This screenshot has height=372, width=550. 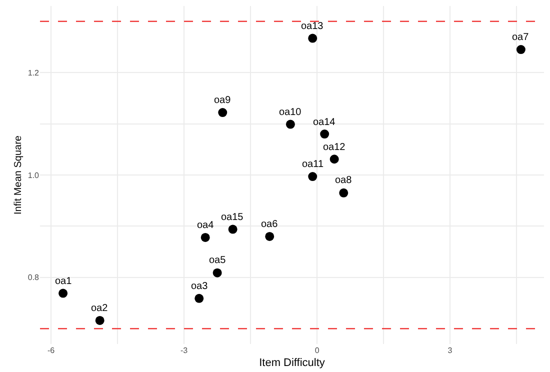 What do you see at coordinates (52, 350) in the screenshot?
I see `x-tick-label: -6` at bounding box center [52, 350].